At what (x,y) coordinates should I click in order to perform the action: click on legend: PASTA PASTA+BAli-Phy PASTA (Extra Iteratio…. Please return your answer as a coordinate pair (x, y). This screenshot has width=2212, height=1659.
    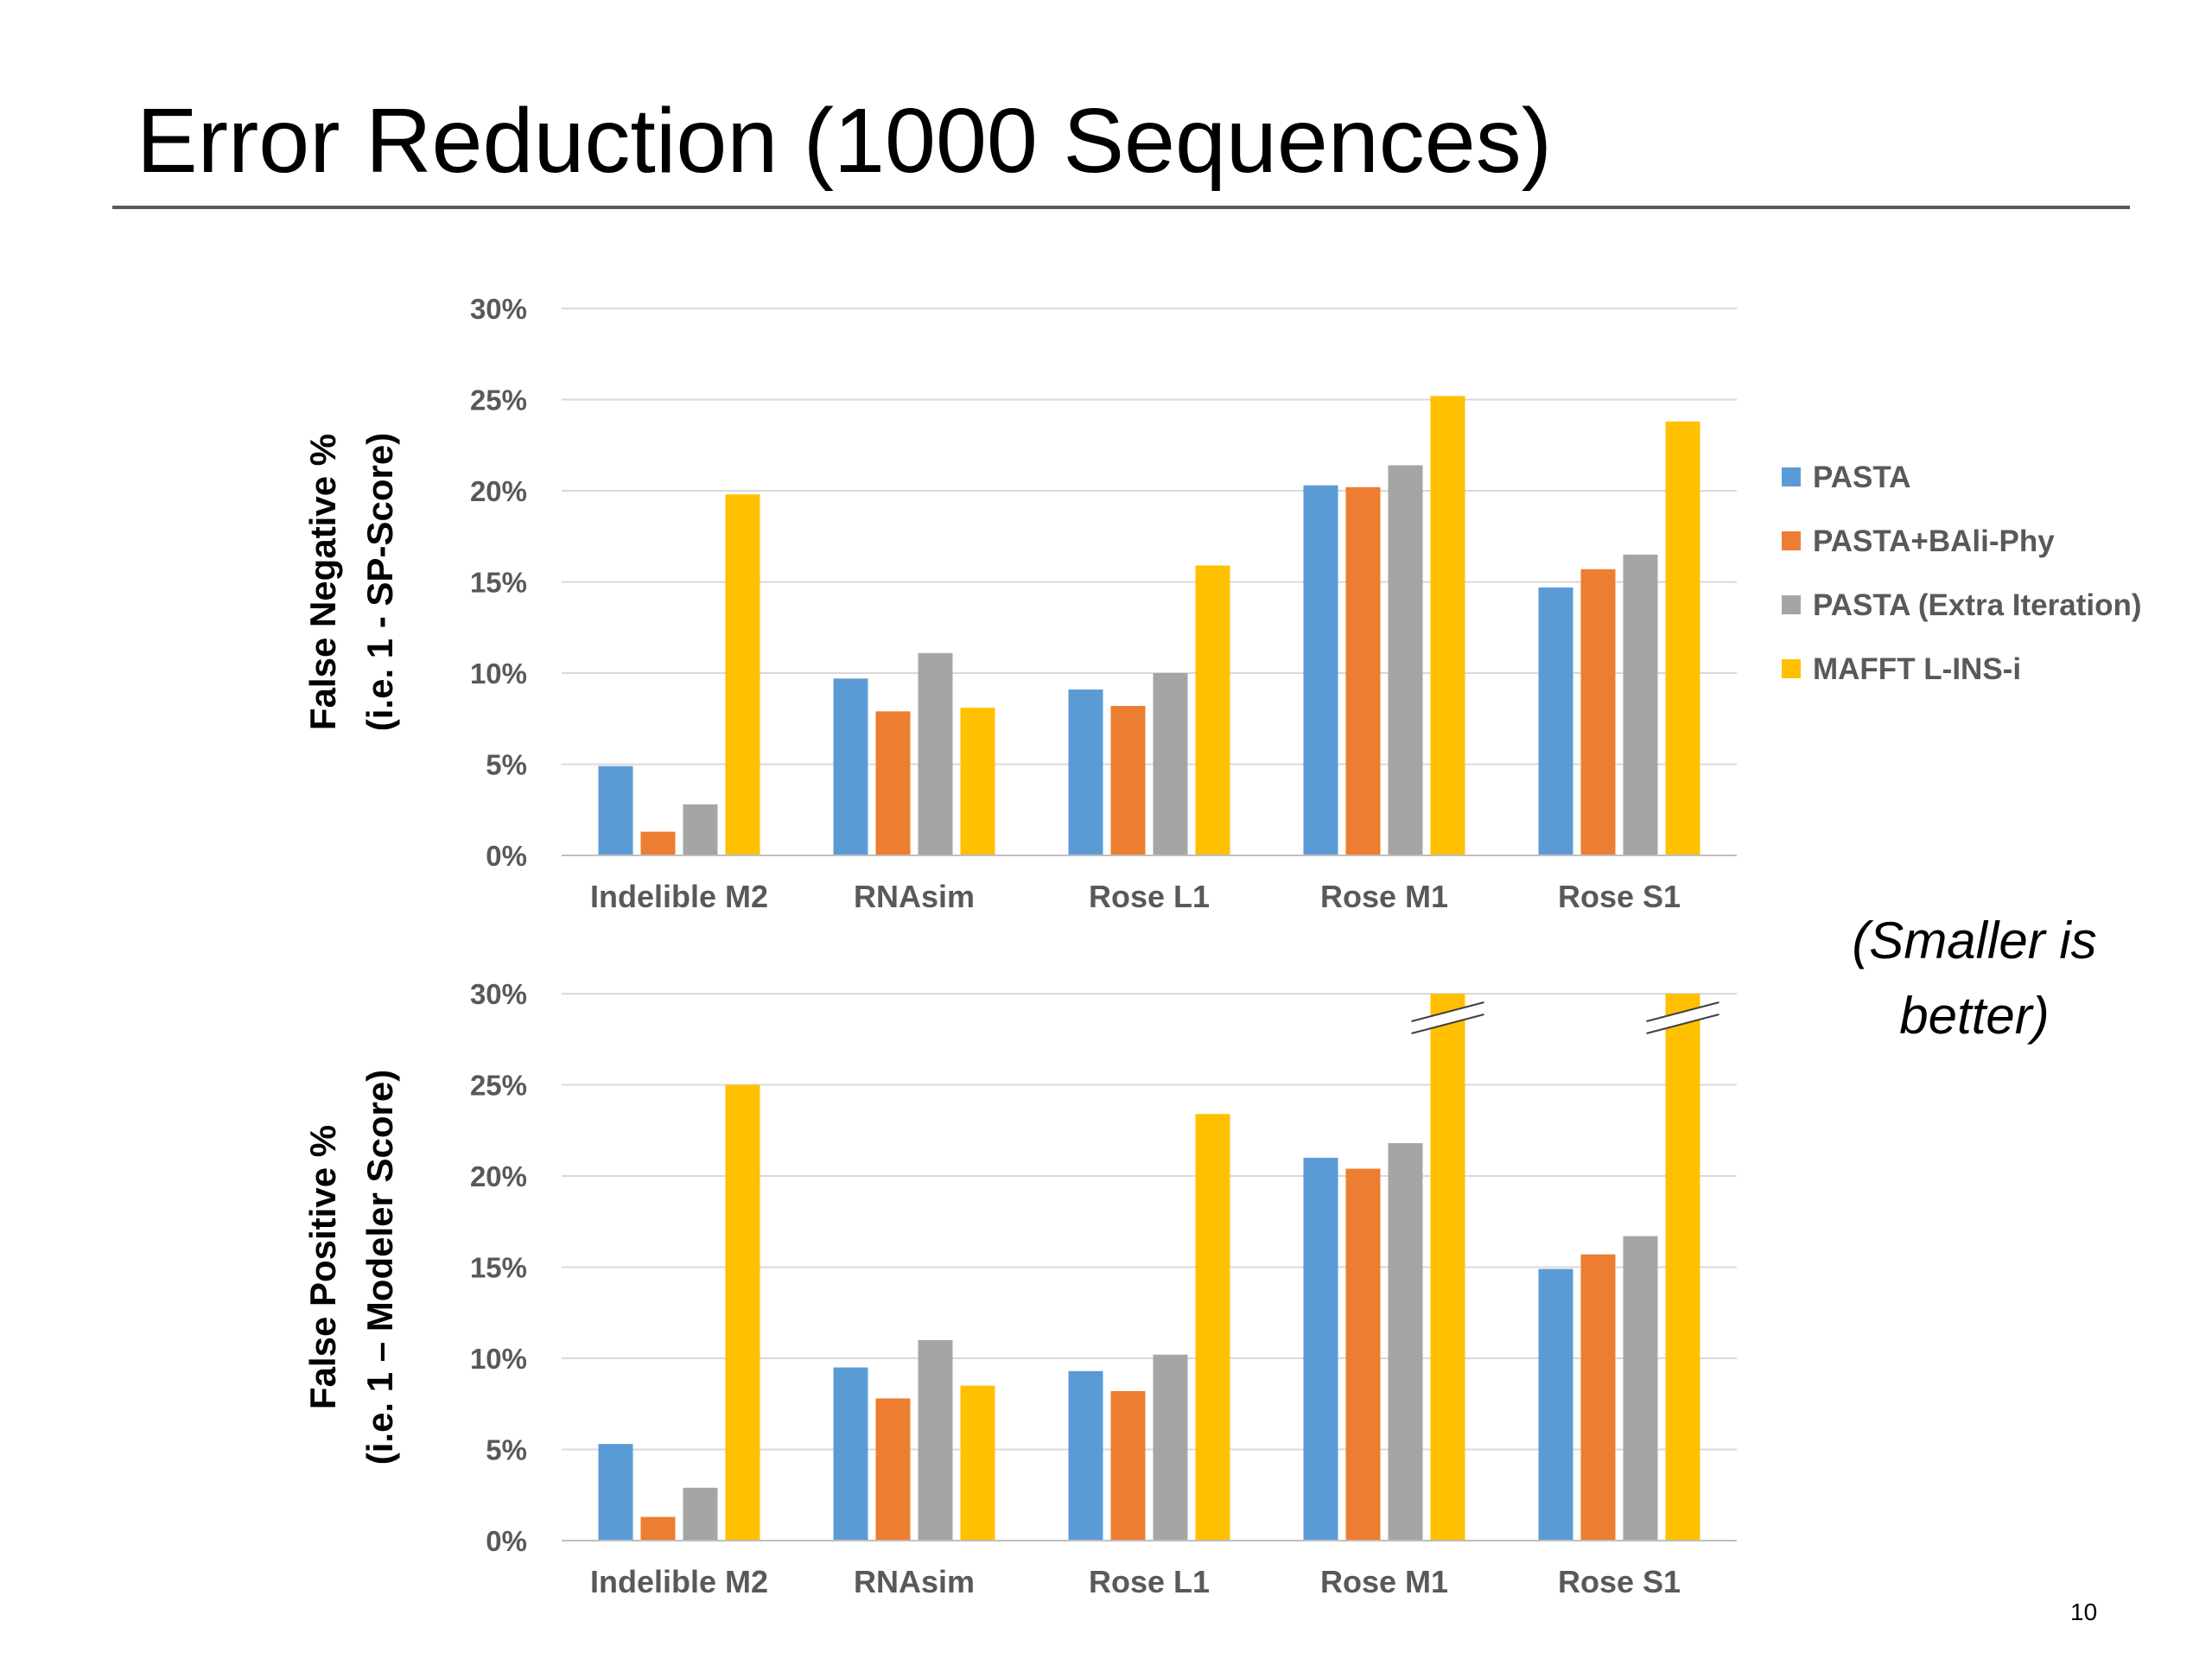
    Looking at the image, I should click on (1962, 573).